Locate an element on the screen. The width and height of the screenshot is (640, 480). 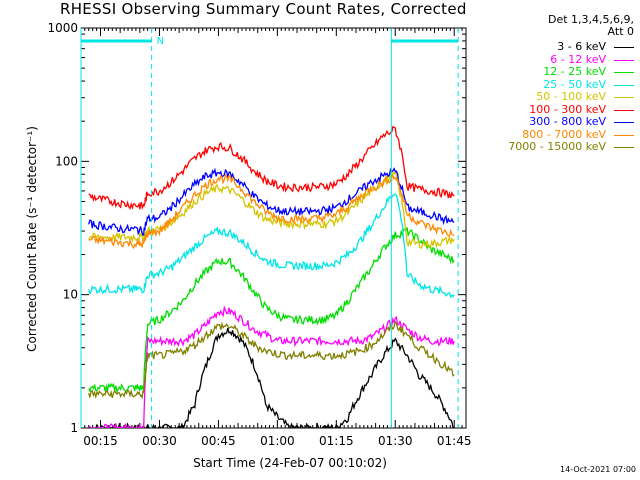
x-tick-label: 01:45 is located at coordinates (454, 441).